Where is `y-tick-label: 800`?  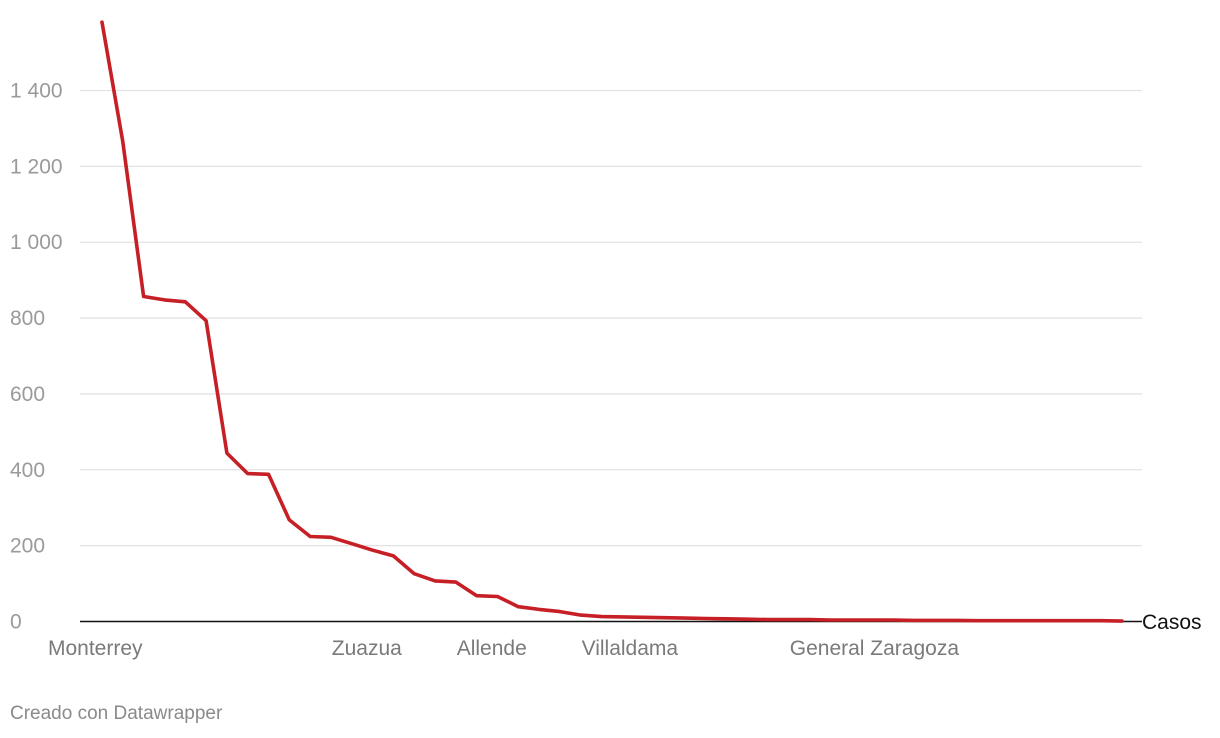 y-tick-label: 800 is located at coordinates (27, 318).